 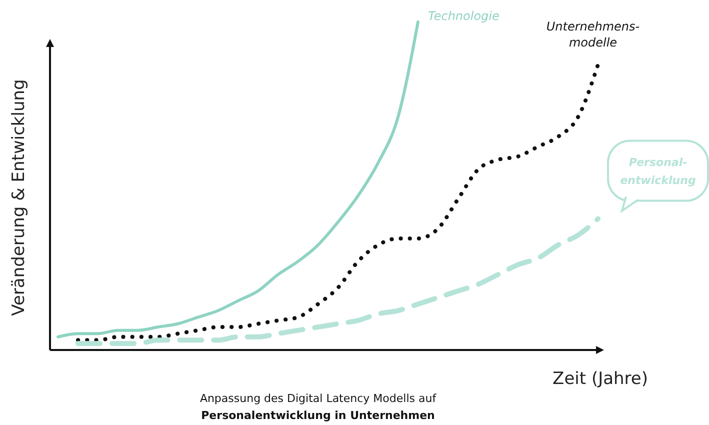 What do you see at coordinates (593, 35) in the screenshot?
I see `text: Unternehmens-modelle` at bounding box center [593, 35].